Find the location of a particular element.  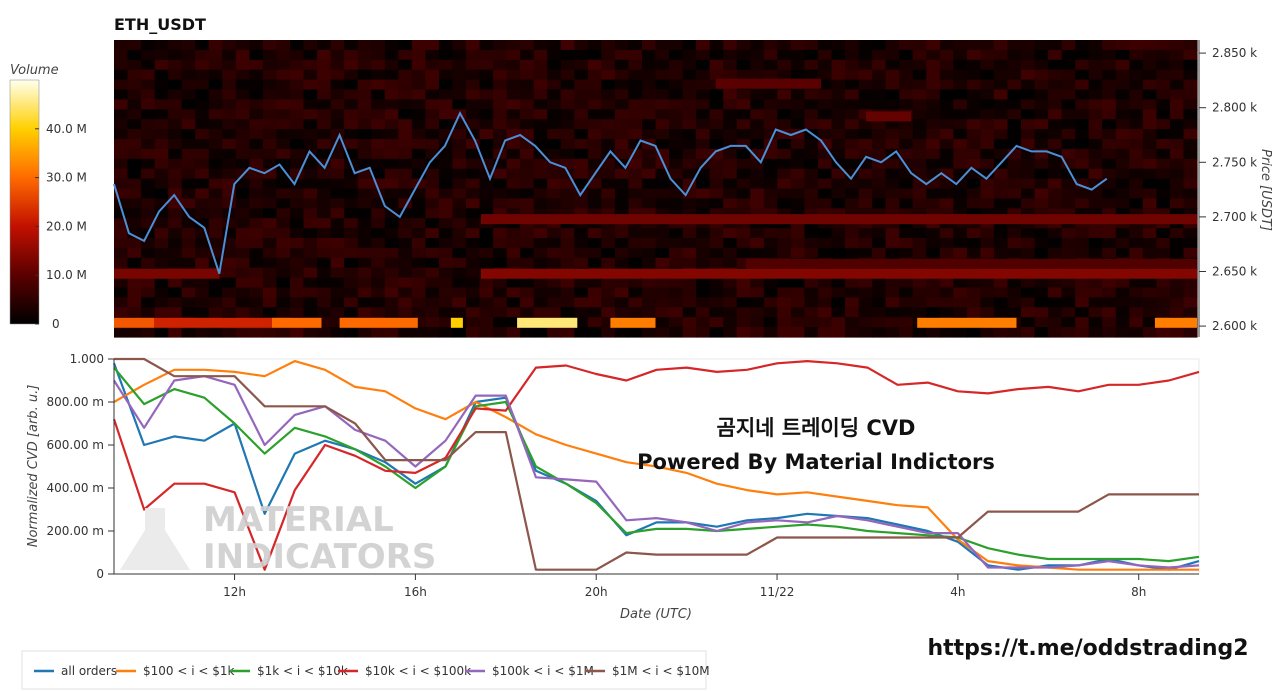

x-tick-label: 11/22 is located at coordinates (777, 592).